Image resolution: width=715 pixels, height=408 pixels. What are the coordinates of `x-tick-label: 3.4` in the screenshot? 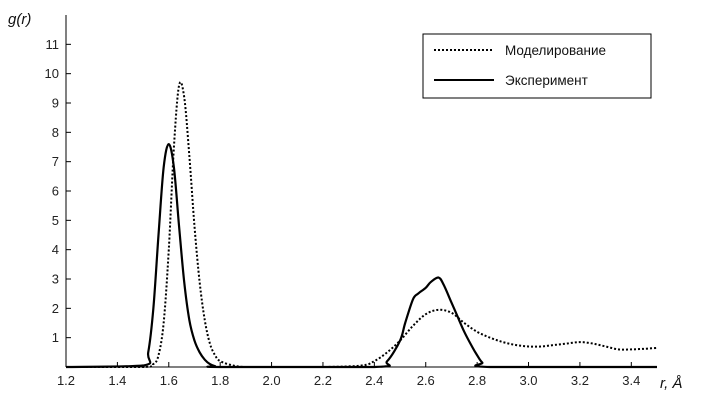 It's located at (631, 380).